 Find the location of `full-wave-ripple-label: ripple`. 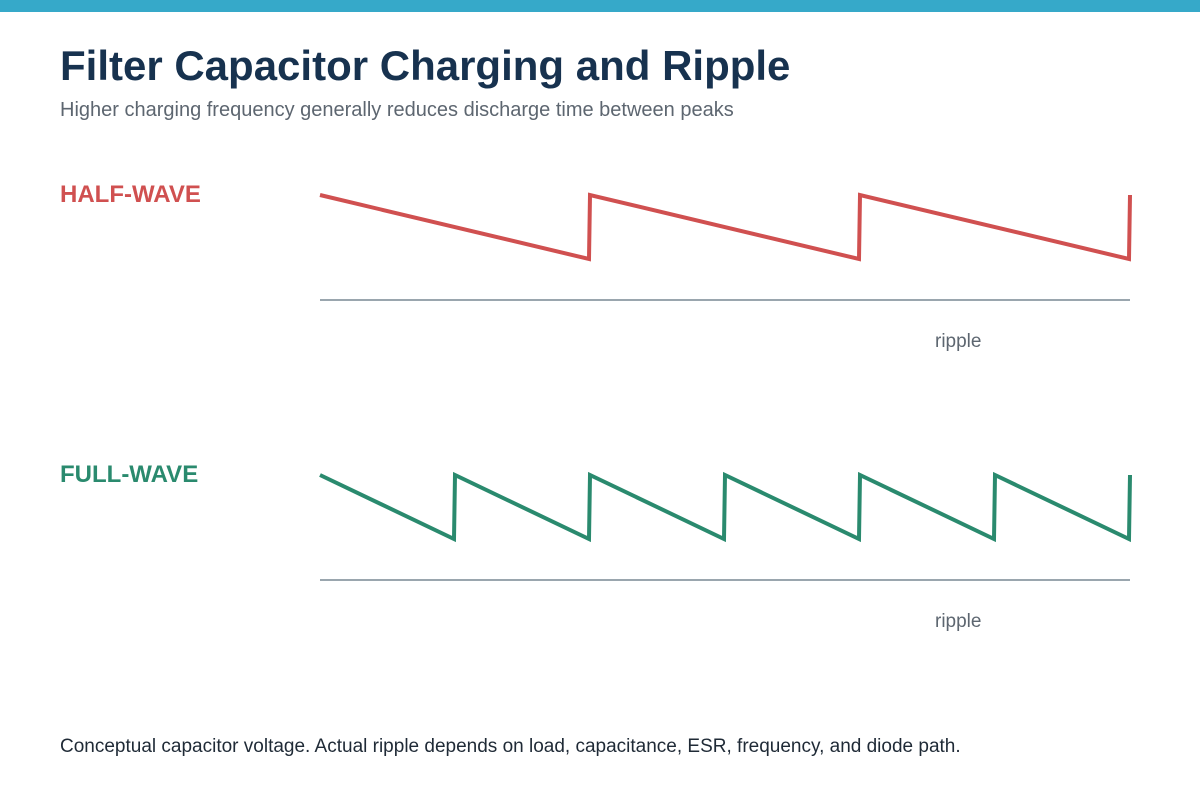

full-wave-ripple-label: ripple is located at coordinates (958, 621).